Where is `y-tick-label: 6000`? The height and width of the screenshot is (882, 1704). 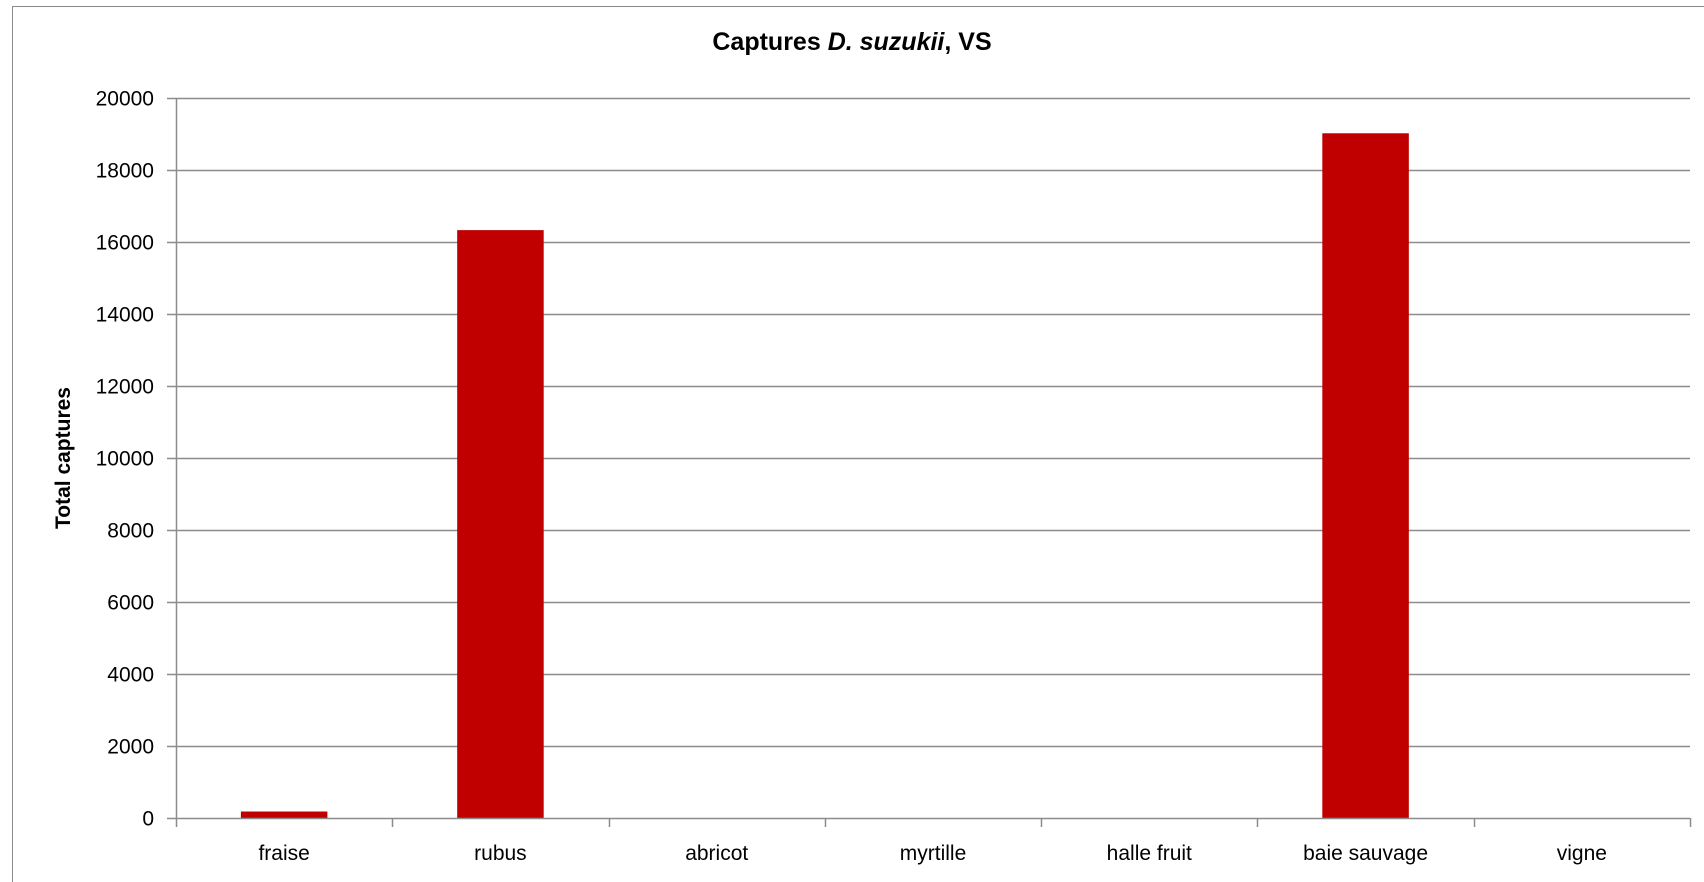 y-tick-label: 6000 is located at coordinates (130, 603).